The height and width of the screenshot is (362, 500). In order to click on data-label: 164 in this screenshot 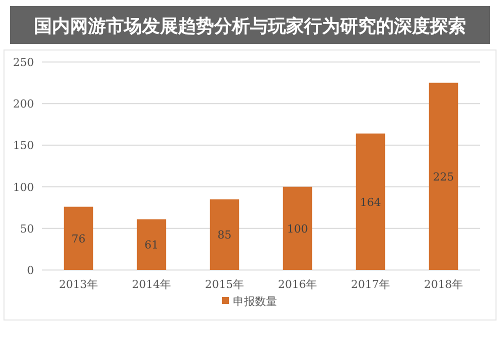, I will do `click(370, 202)`.